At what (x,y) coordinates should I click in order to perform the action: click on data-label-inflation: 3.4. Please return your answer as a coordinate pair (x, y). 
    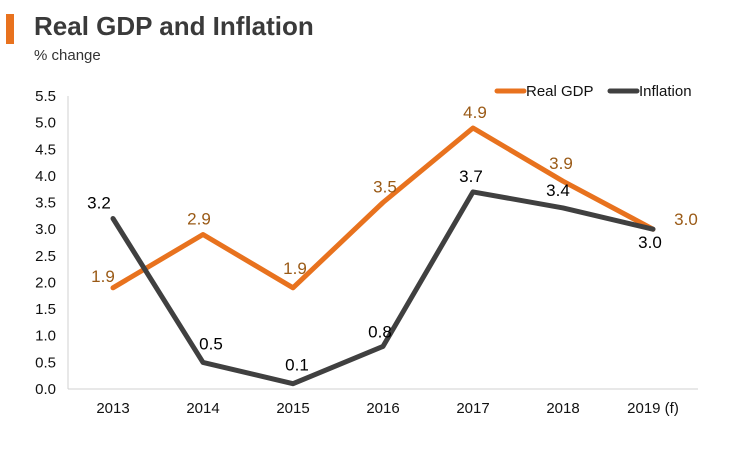
    Looking at the image, I should click on (558, 190).